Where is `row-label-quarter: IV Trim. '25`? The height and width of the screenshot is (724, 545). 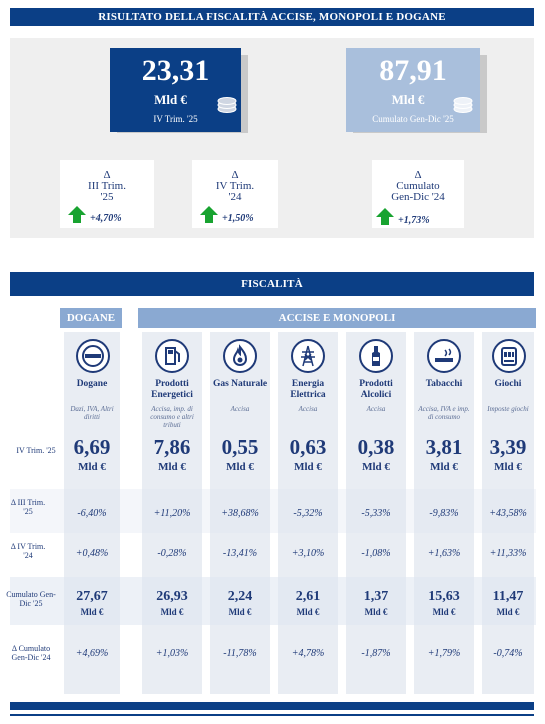
row-label-quarter: IV Trim. '25 is located at coordinates (36, 450).